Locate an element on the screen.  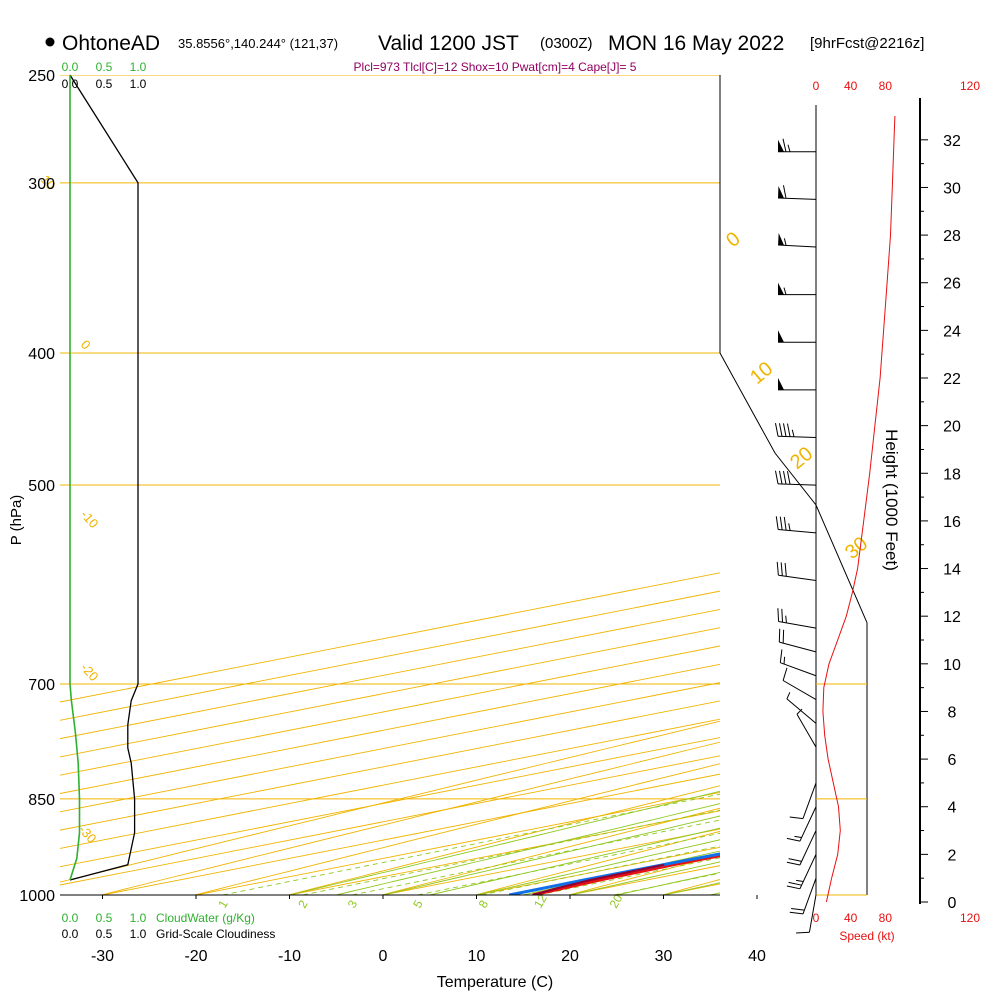
height-axis-title: Height (1000 Feet) is located at coordinates (891, 500).